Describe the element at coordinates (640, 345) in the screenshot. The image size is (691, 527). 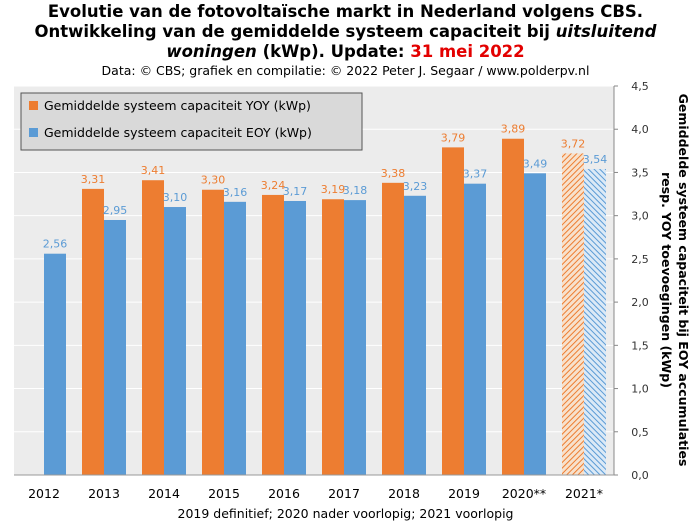
I see `y-tick-label: 1,5` at that location.